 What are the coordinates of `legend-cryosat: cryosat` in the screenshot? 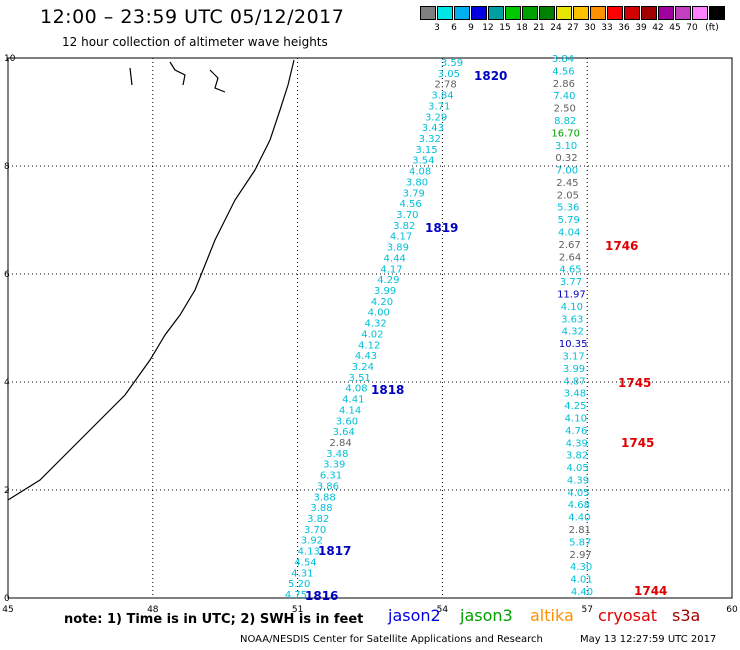 It's located at (628, 615).